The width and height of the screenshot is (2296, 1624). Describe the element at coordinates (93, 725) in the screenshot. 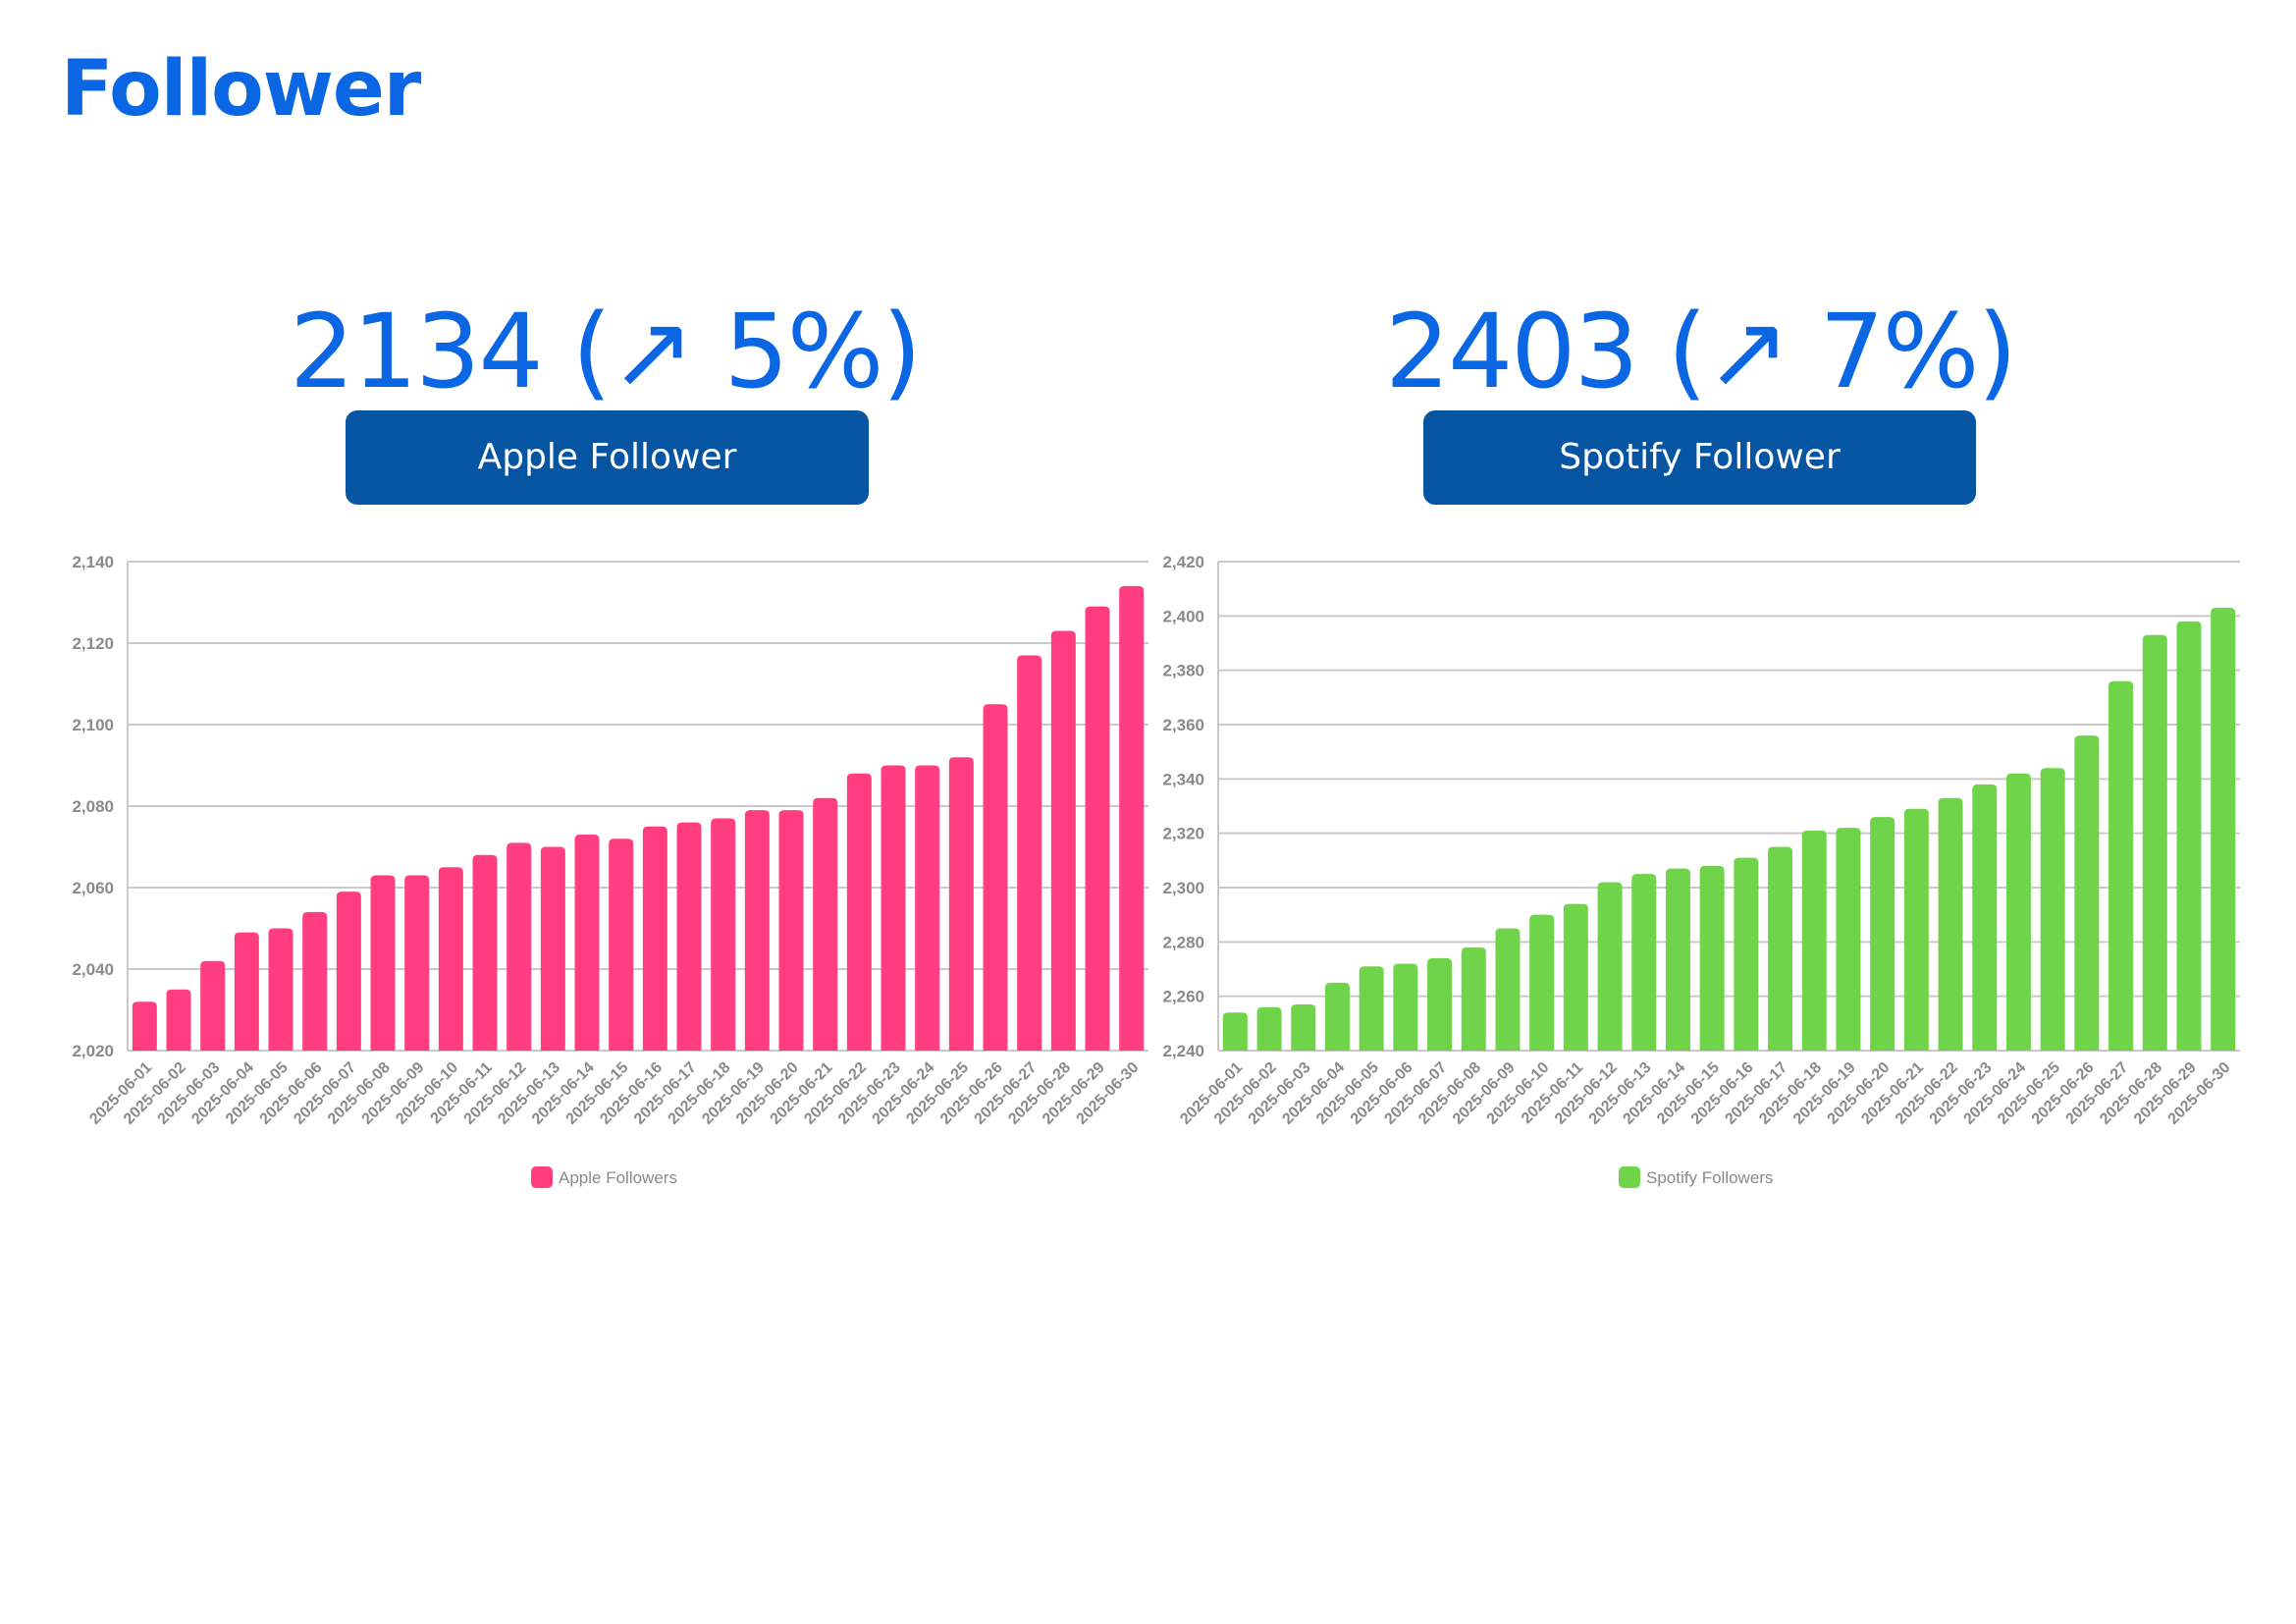

I see `apple-y-tick-label: 2,100` at that location.